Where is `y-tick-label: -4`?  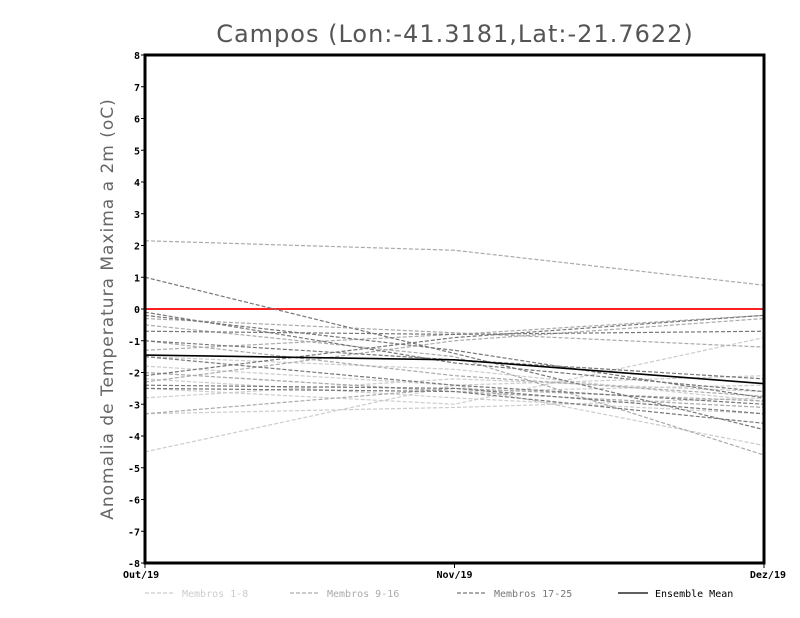 y-tick-label: -4 is located at coordinates (134, 437).